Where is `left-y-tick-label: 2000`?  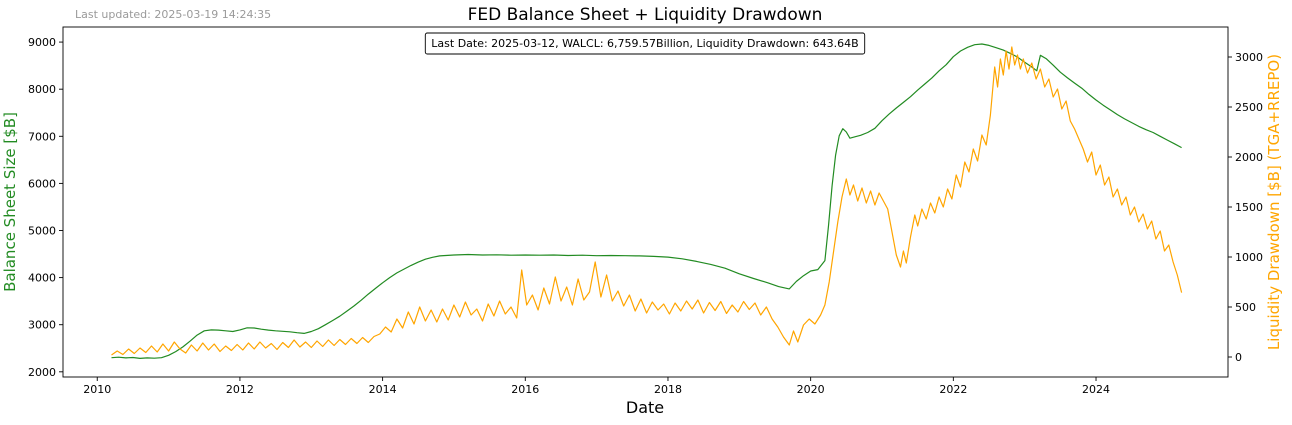
left-y-tick-label: 2000 is located at coordinates (42, 372).